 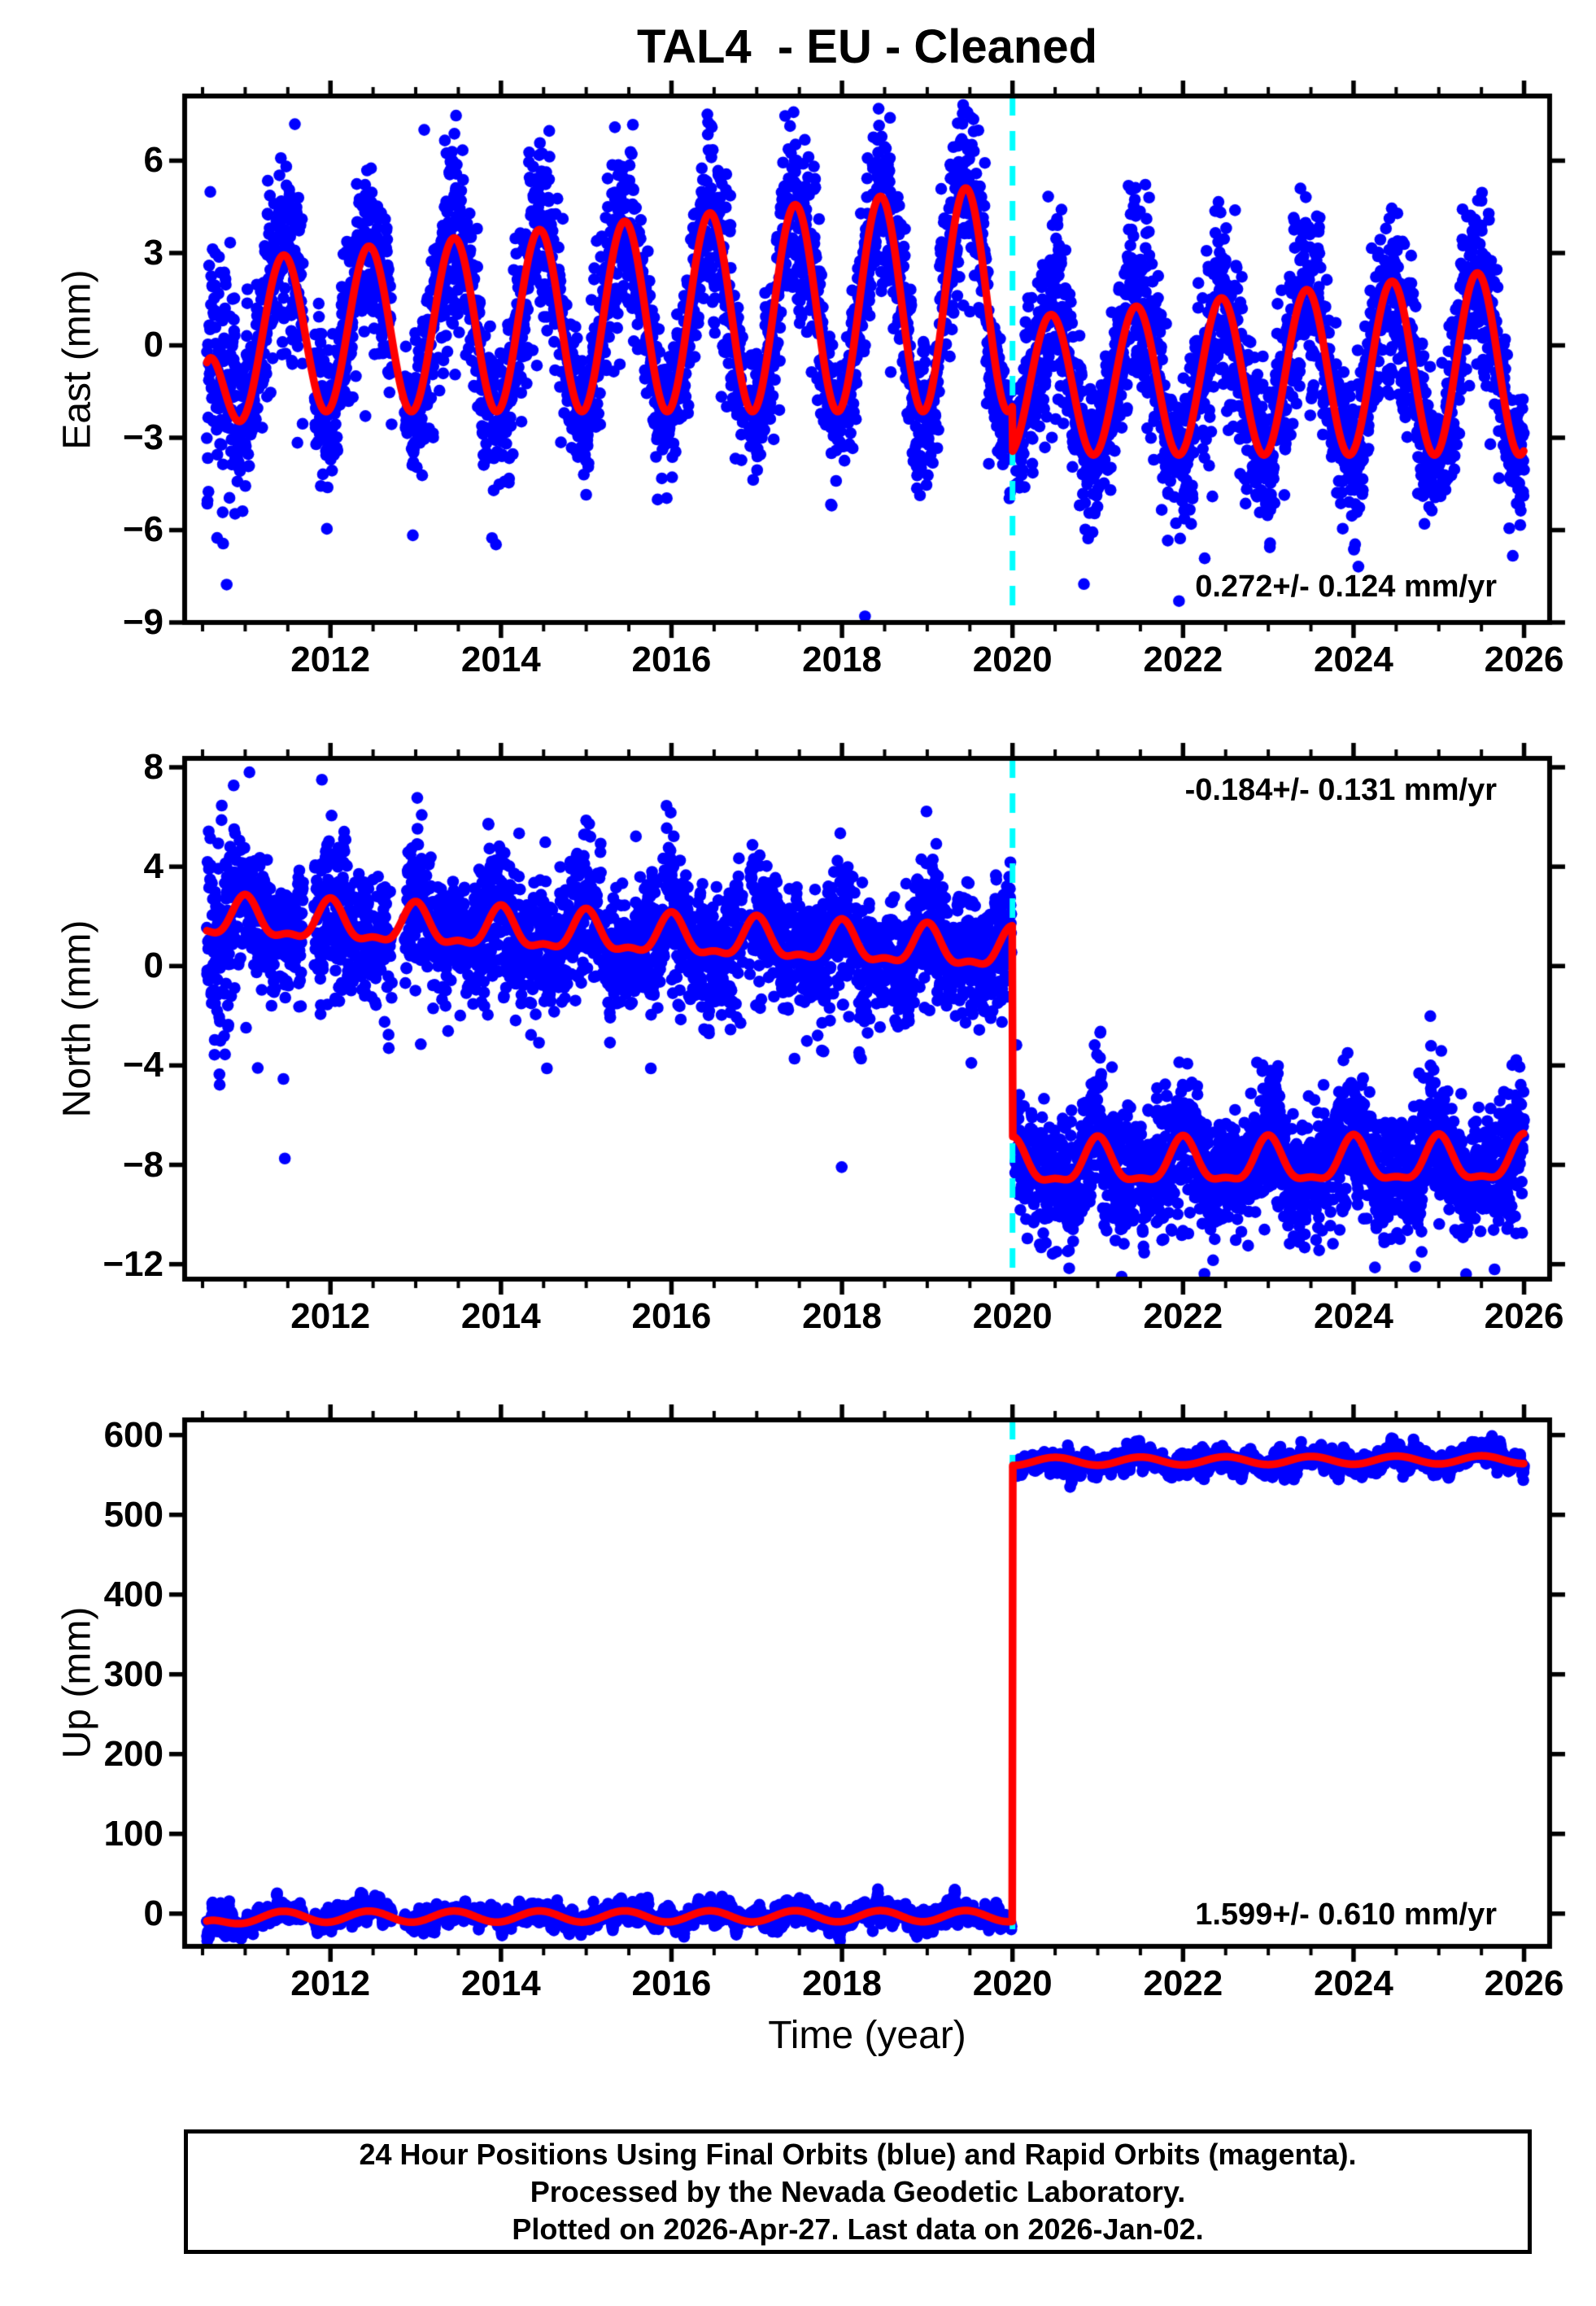 I want to click on plot-title: TAL4 - EU - Cleaned, so click(x=867, y=46).